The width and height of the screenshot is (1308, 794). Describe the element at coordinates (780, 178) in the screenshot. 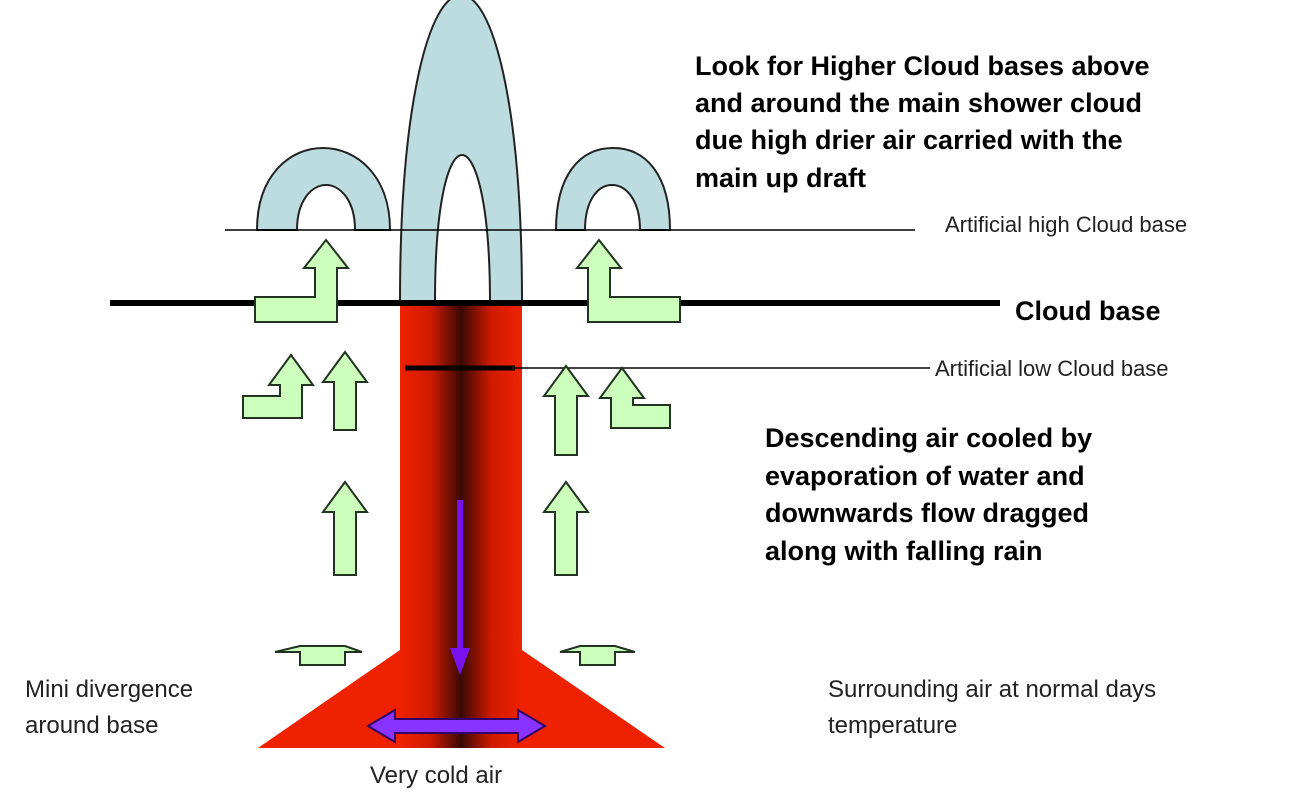

I see `note-line: main up draft` at that location.